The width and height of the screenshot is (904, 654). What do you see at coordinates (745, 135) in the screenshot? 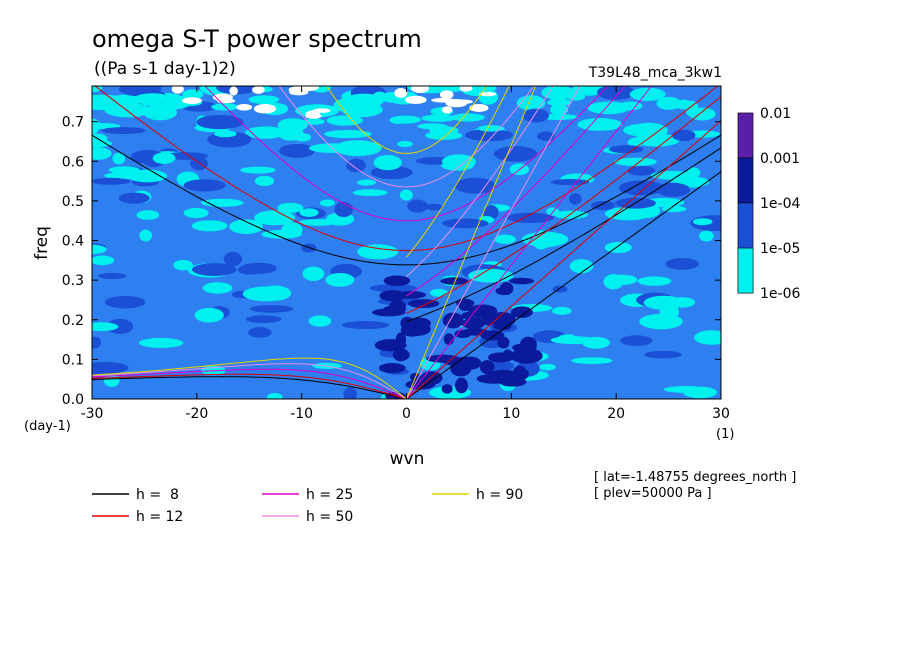
I see `colorbar-segment` at bounding box center [745, 135].